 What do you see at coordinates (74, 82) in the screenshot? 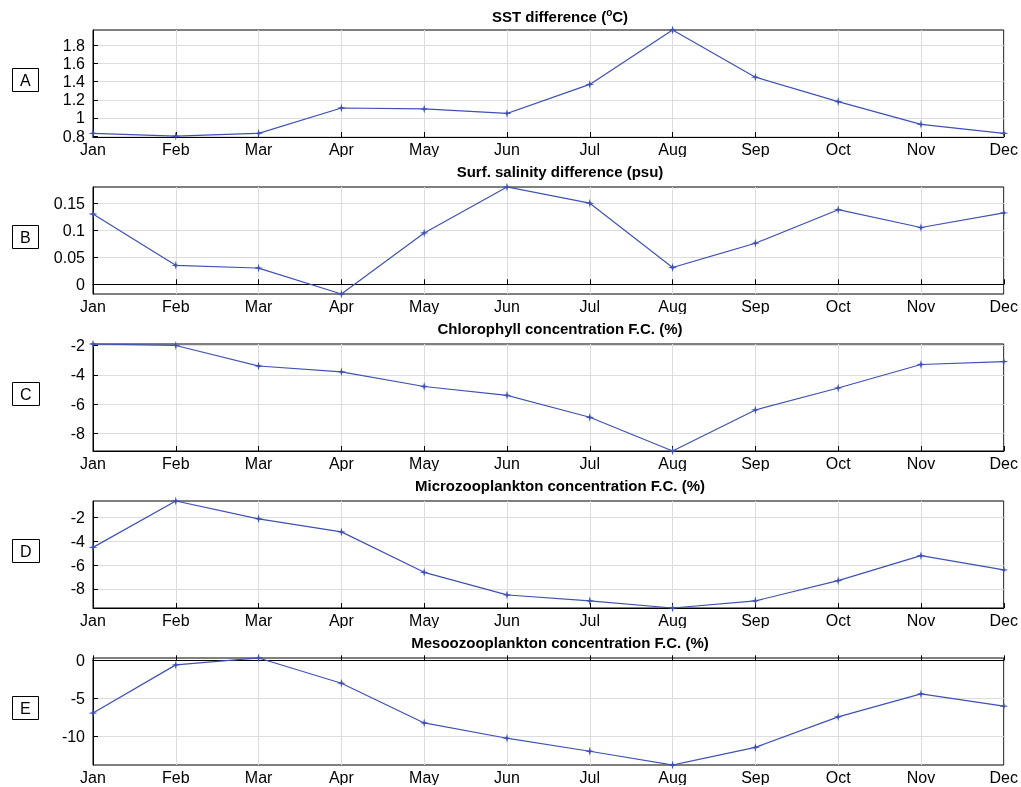
I see `y-tick-label: 1.4` at bounding box center [74, 82].